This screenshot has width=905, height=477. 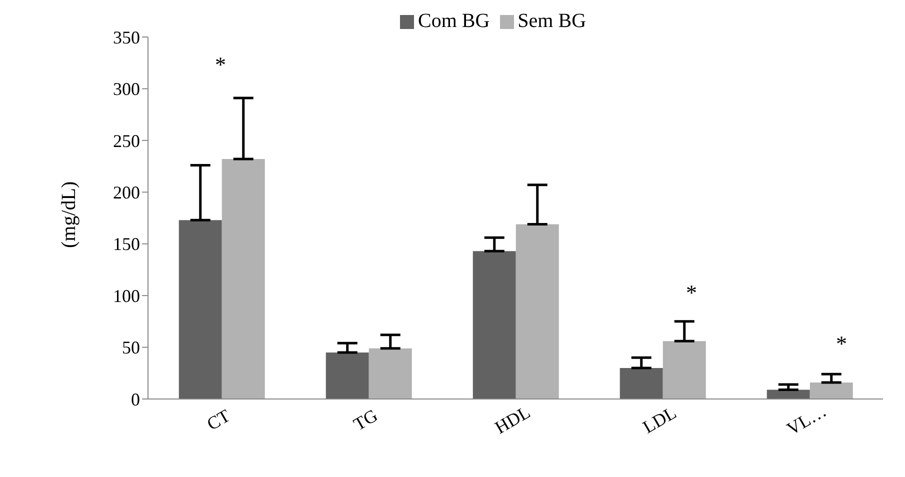 I want to click on y-tick-label: 350, so click(x=126, y=37).